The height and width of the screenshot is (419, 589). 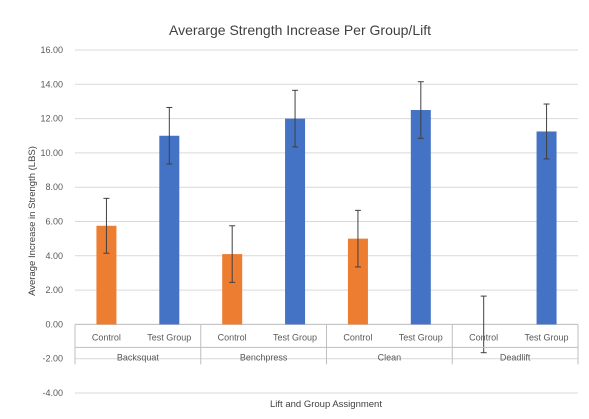 What do you see at coordinates (51, 153) in the screenshot?
I see `y-tick-label: 10.00` at bounding box center [51, 153].